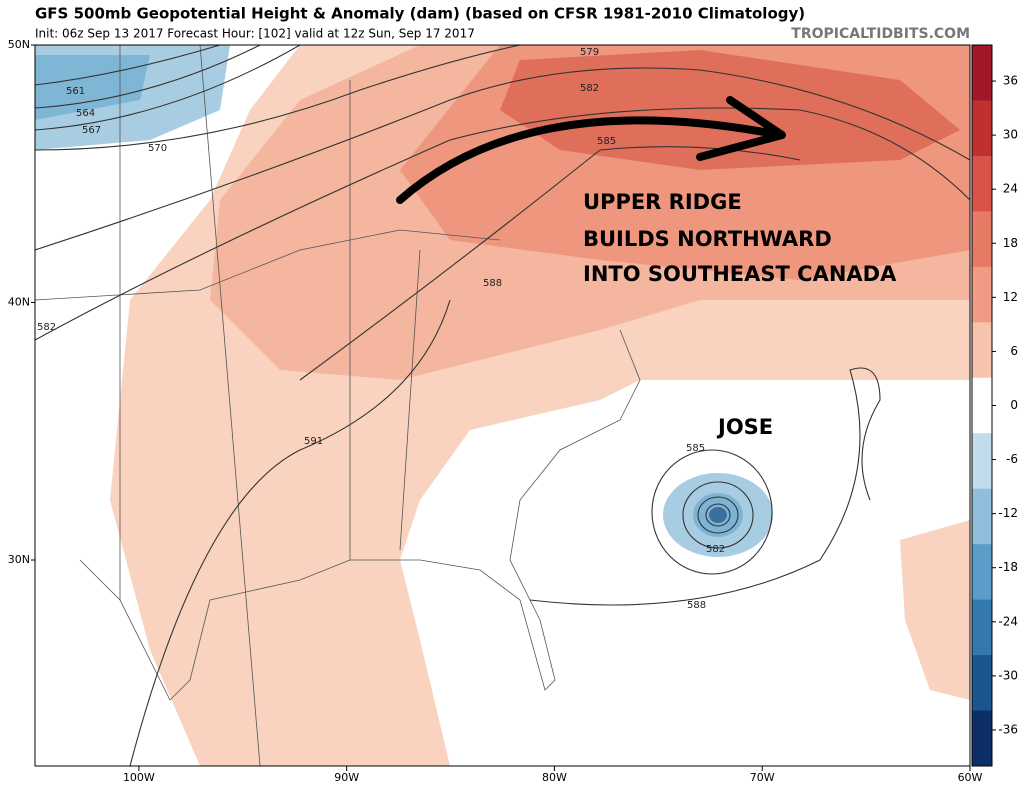 Image resolution: width=1024 pixels, height=786 pixels. I want to click on annotation: UPPER RIDGE, so click(662, 202).